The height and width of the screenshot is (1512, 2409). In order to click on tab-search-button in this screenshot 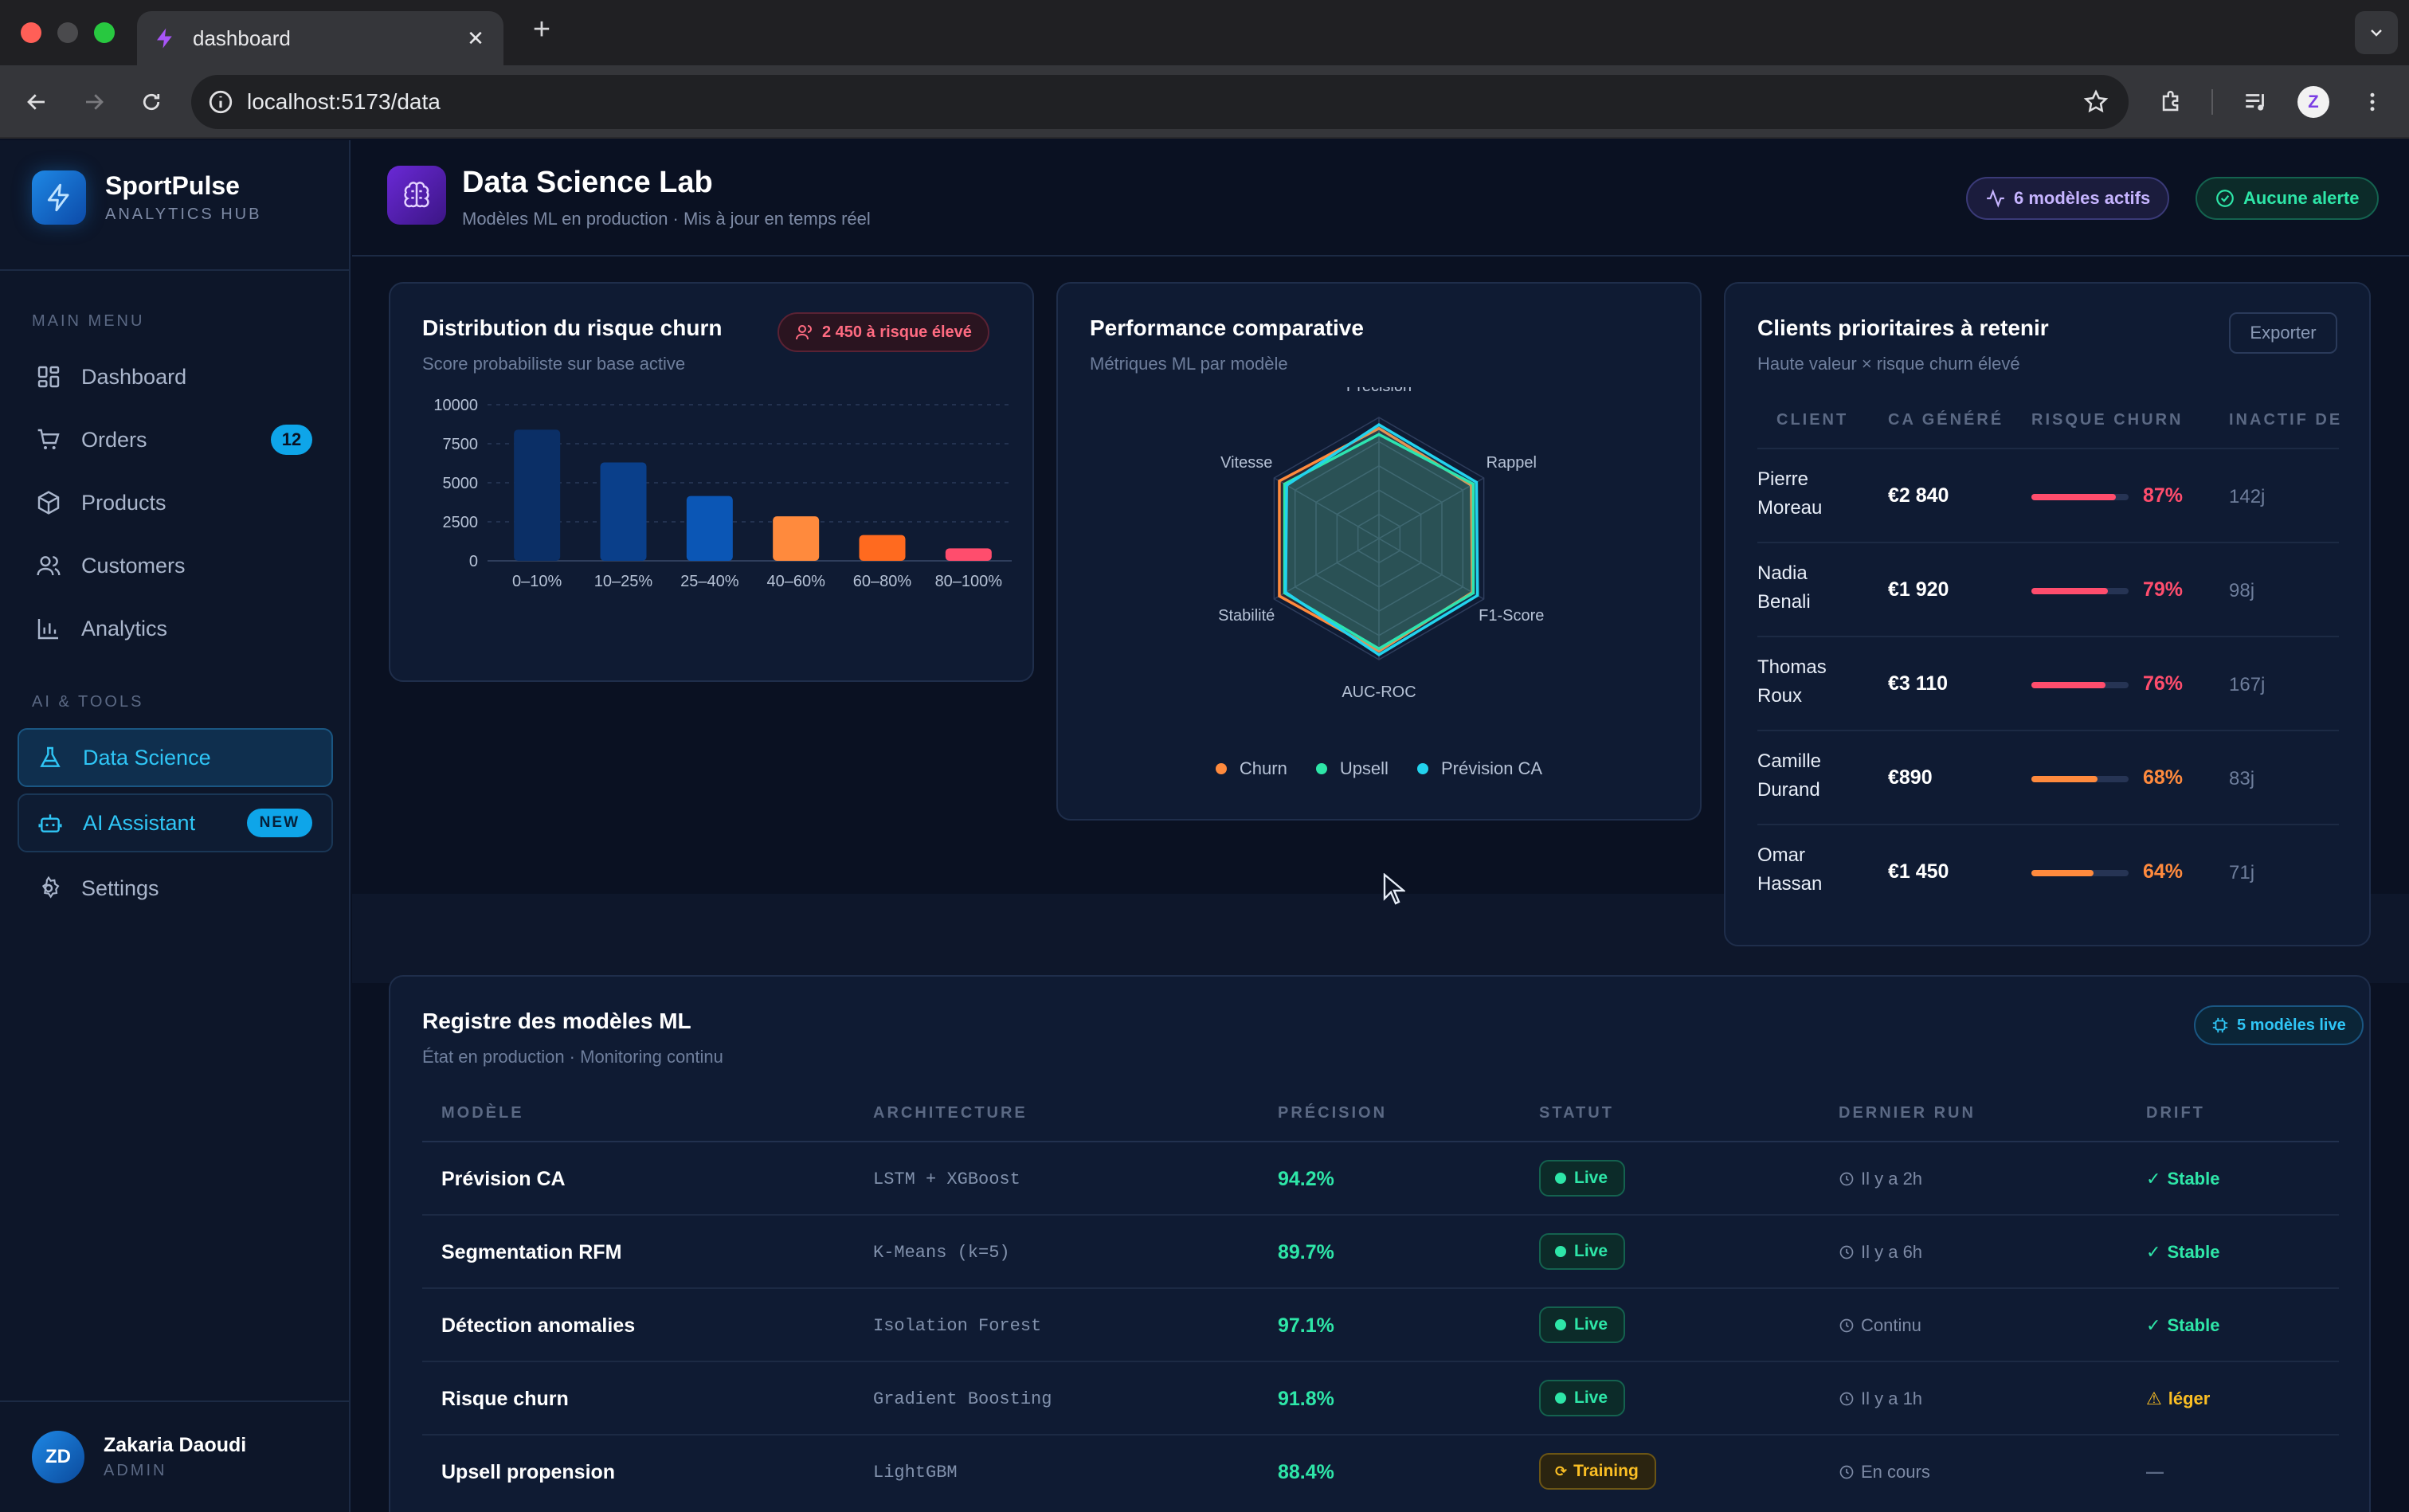, I will do `click(2376, 32)`.